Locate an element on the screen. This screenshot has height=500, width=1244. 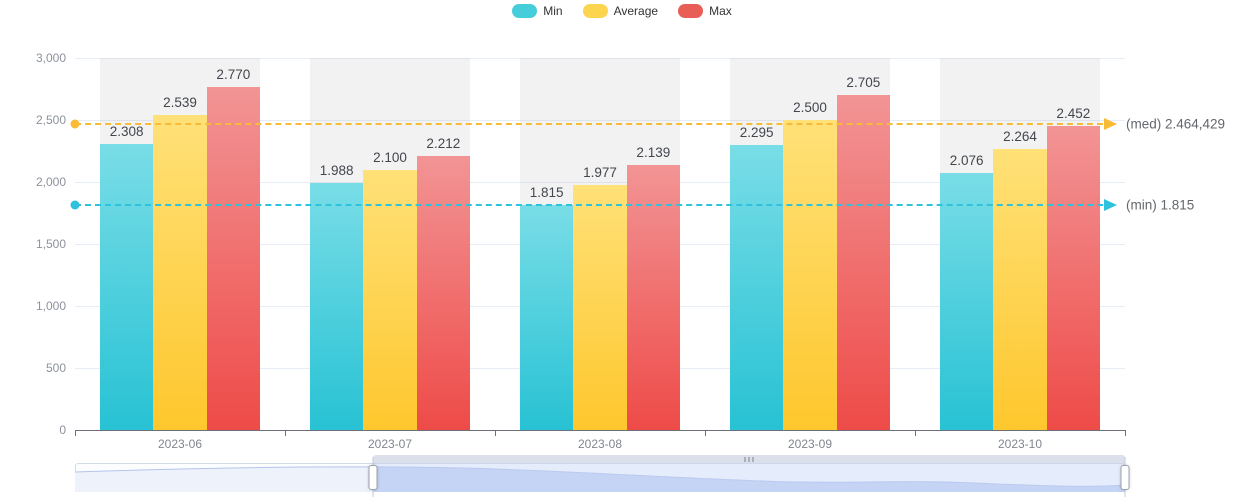
bar-value-label: 2.705 is located at coordinates (863, 82).